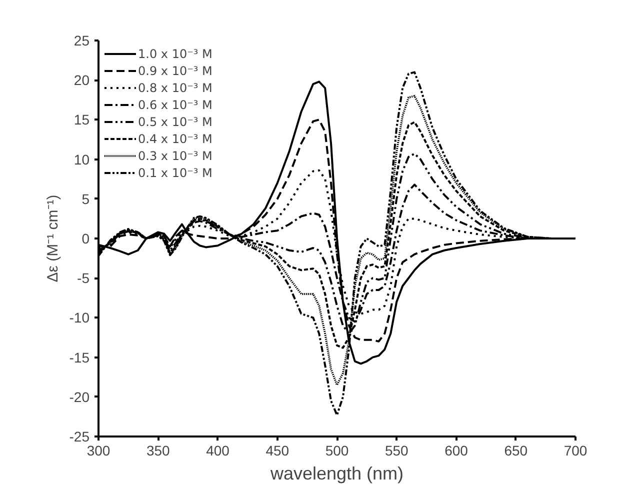  What do you see at coordinates (337, 450) in the screenshot?
I see `x-tick-label: 500` at bounding box center [337, 450].